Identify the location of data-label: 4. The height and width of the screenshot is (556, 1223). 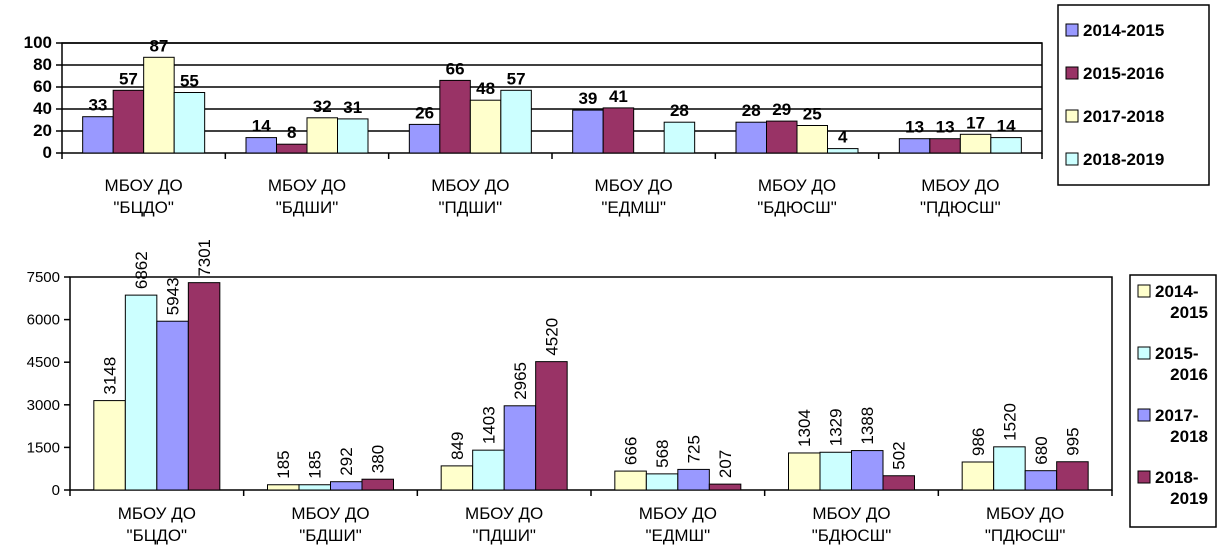
(843, 137).